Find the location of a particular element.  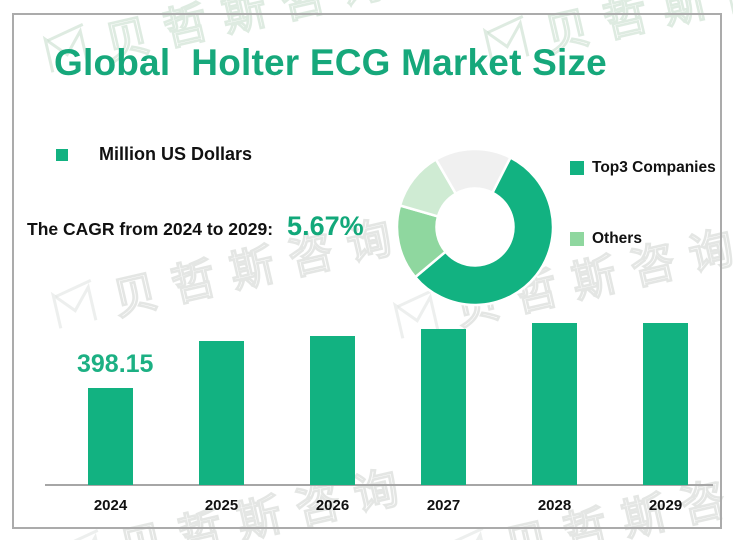

bar-2025 is located at coordinates (221, 413).